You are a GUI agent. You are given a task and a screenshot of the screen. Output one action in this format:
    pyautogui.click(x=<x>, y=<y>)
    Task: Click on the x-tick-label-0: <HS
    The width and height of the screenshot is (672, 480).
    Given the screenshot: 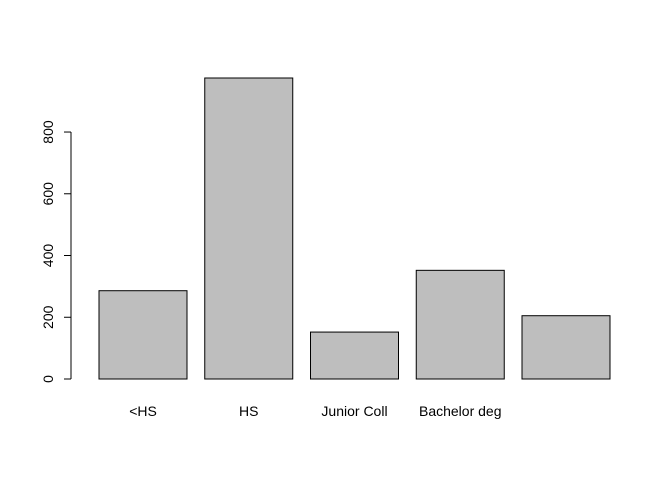 What is the action you would take?
    pyautogui.click(x=143, y=411)
    